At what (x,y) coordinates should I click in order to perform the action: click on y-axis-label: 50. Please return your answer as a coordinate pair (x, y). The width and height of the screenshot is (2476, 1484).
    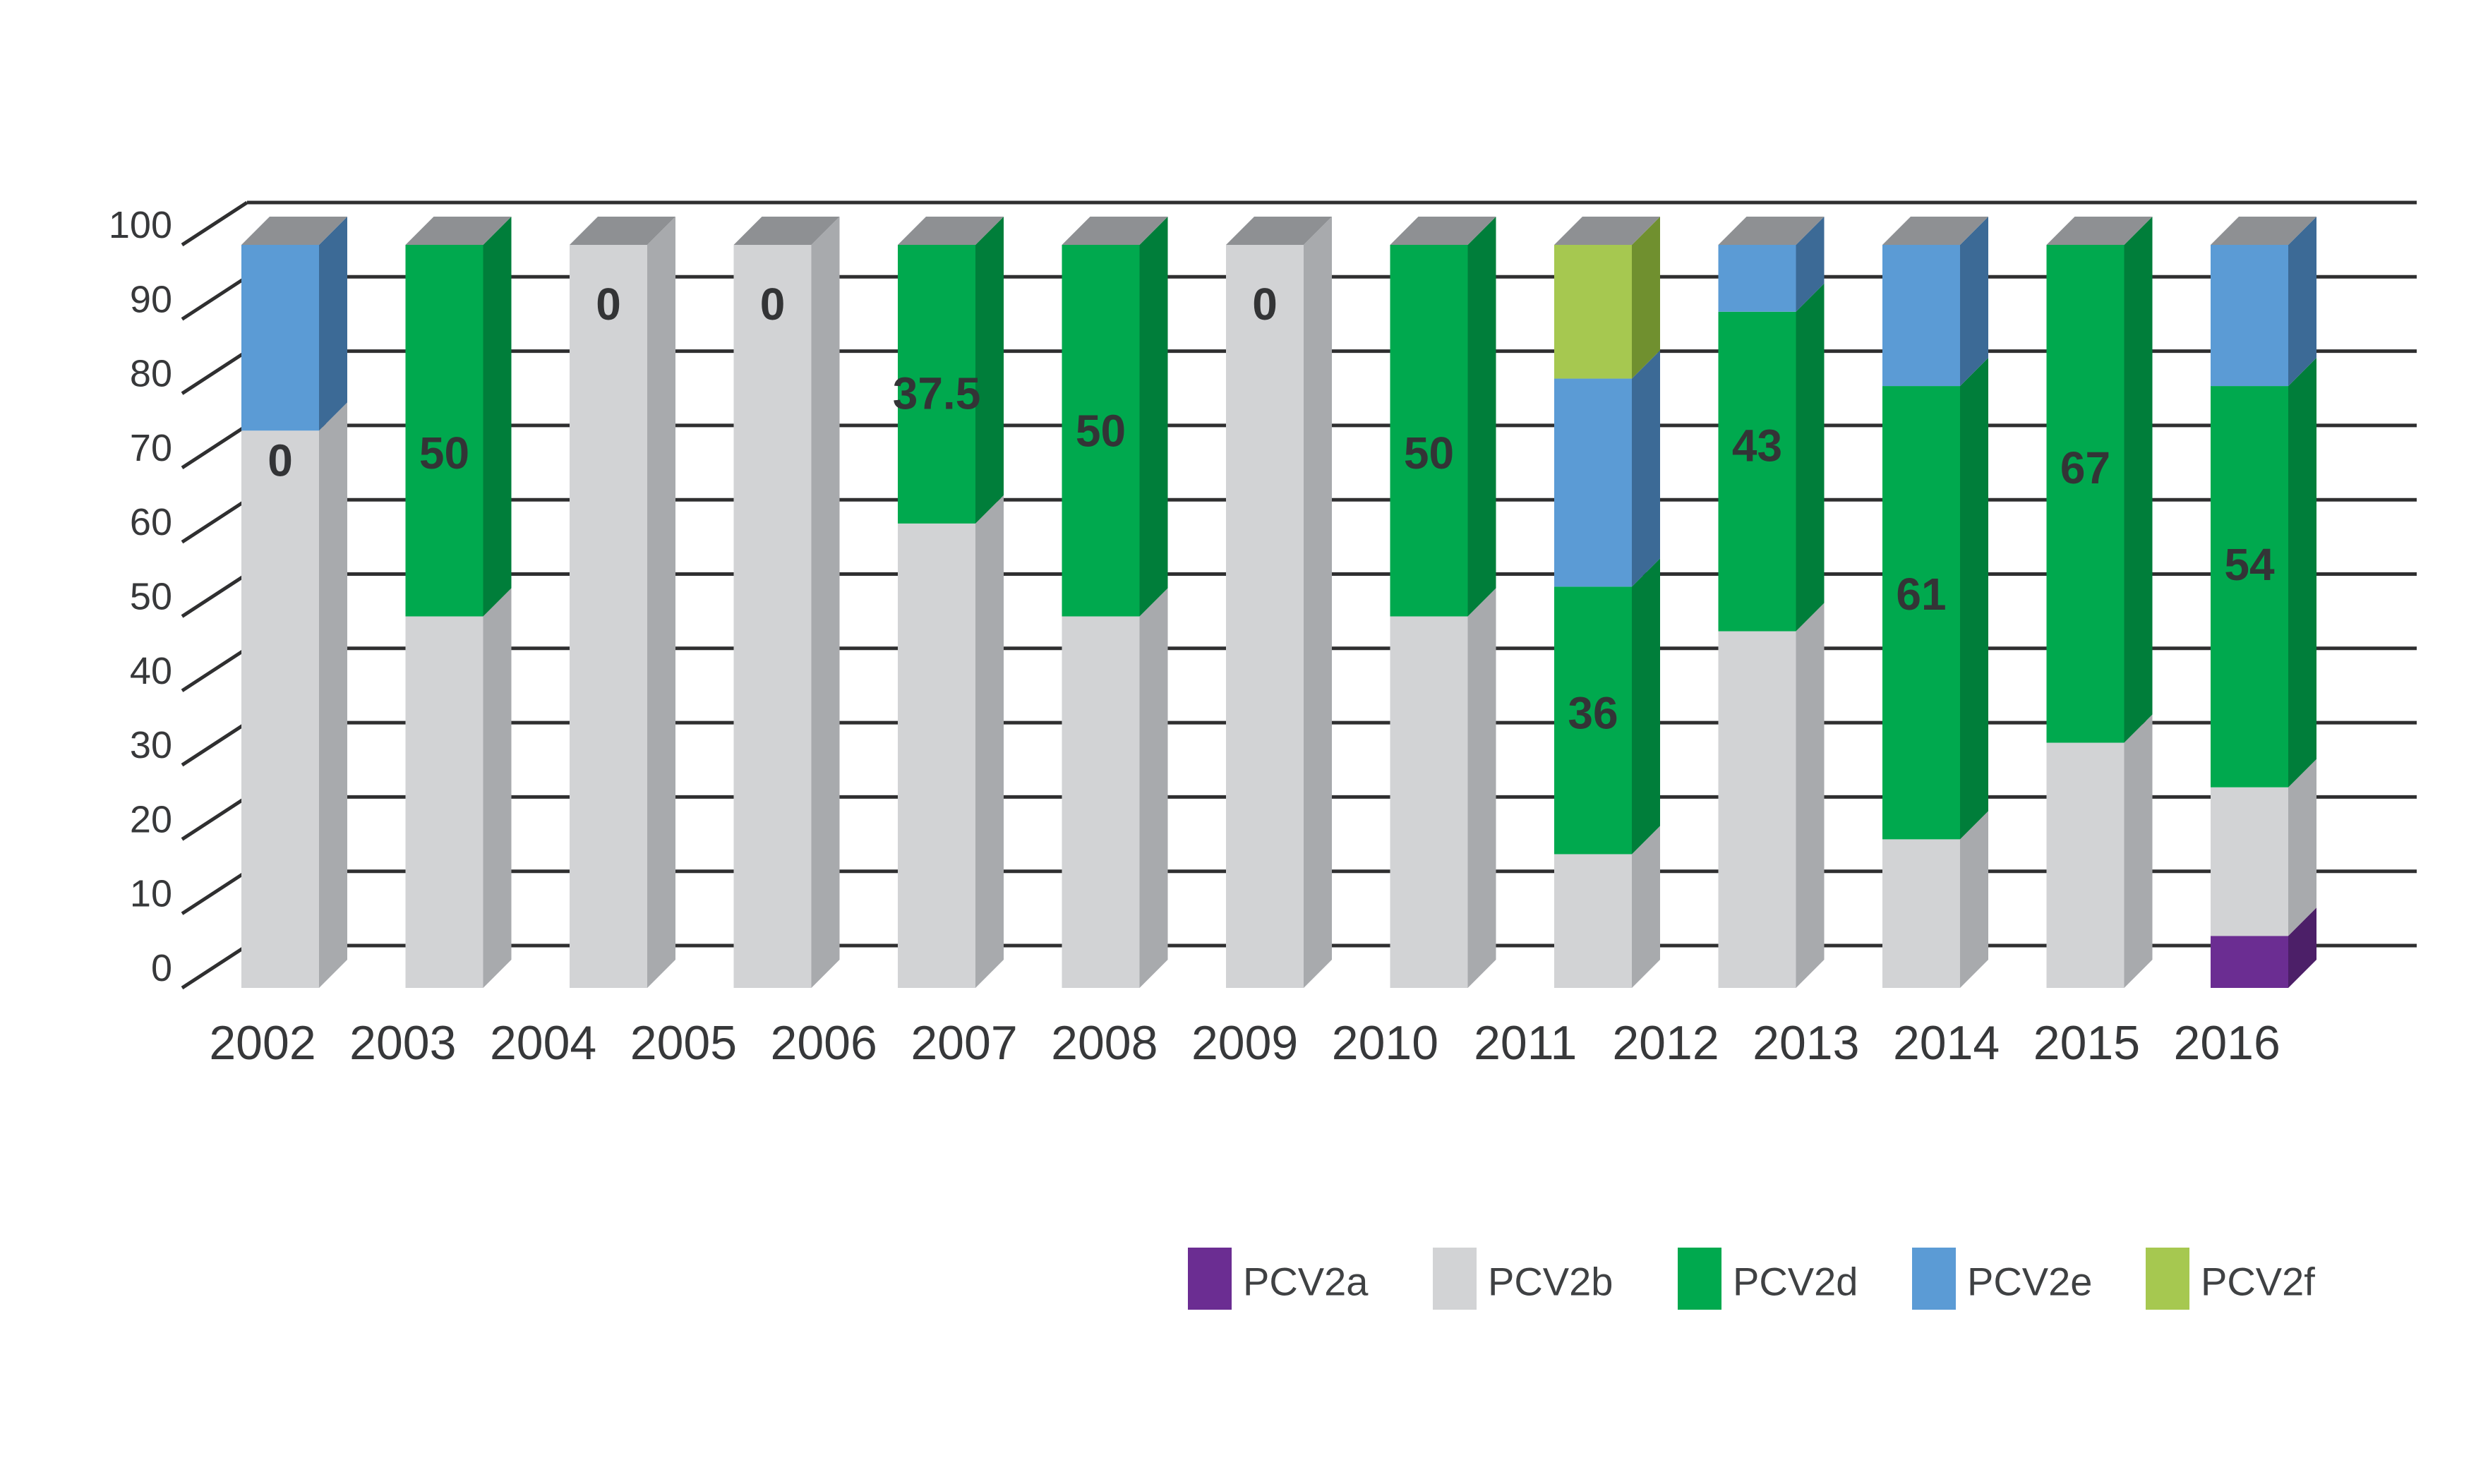
    Looking at the image, I should click on (151, 597).